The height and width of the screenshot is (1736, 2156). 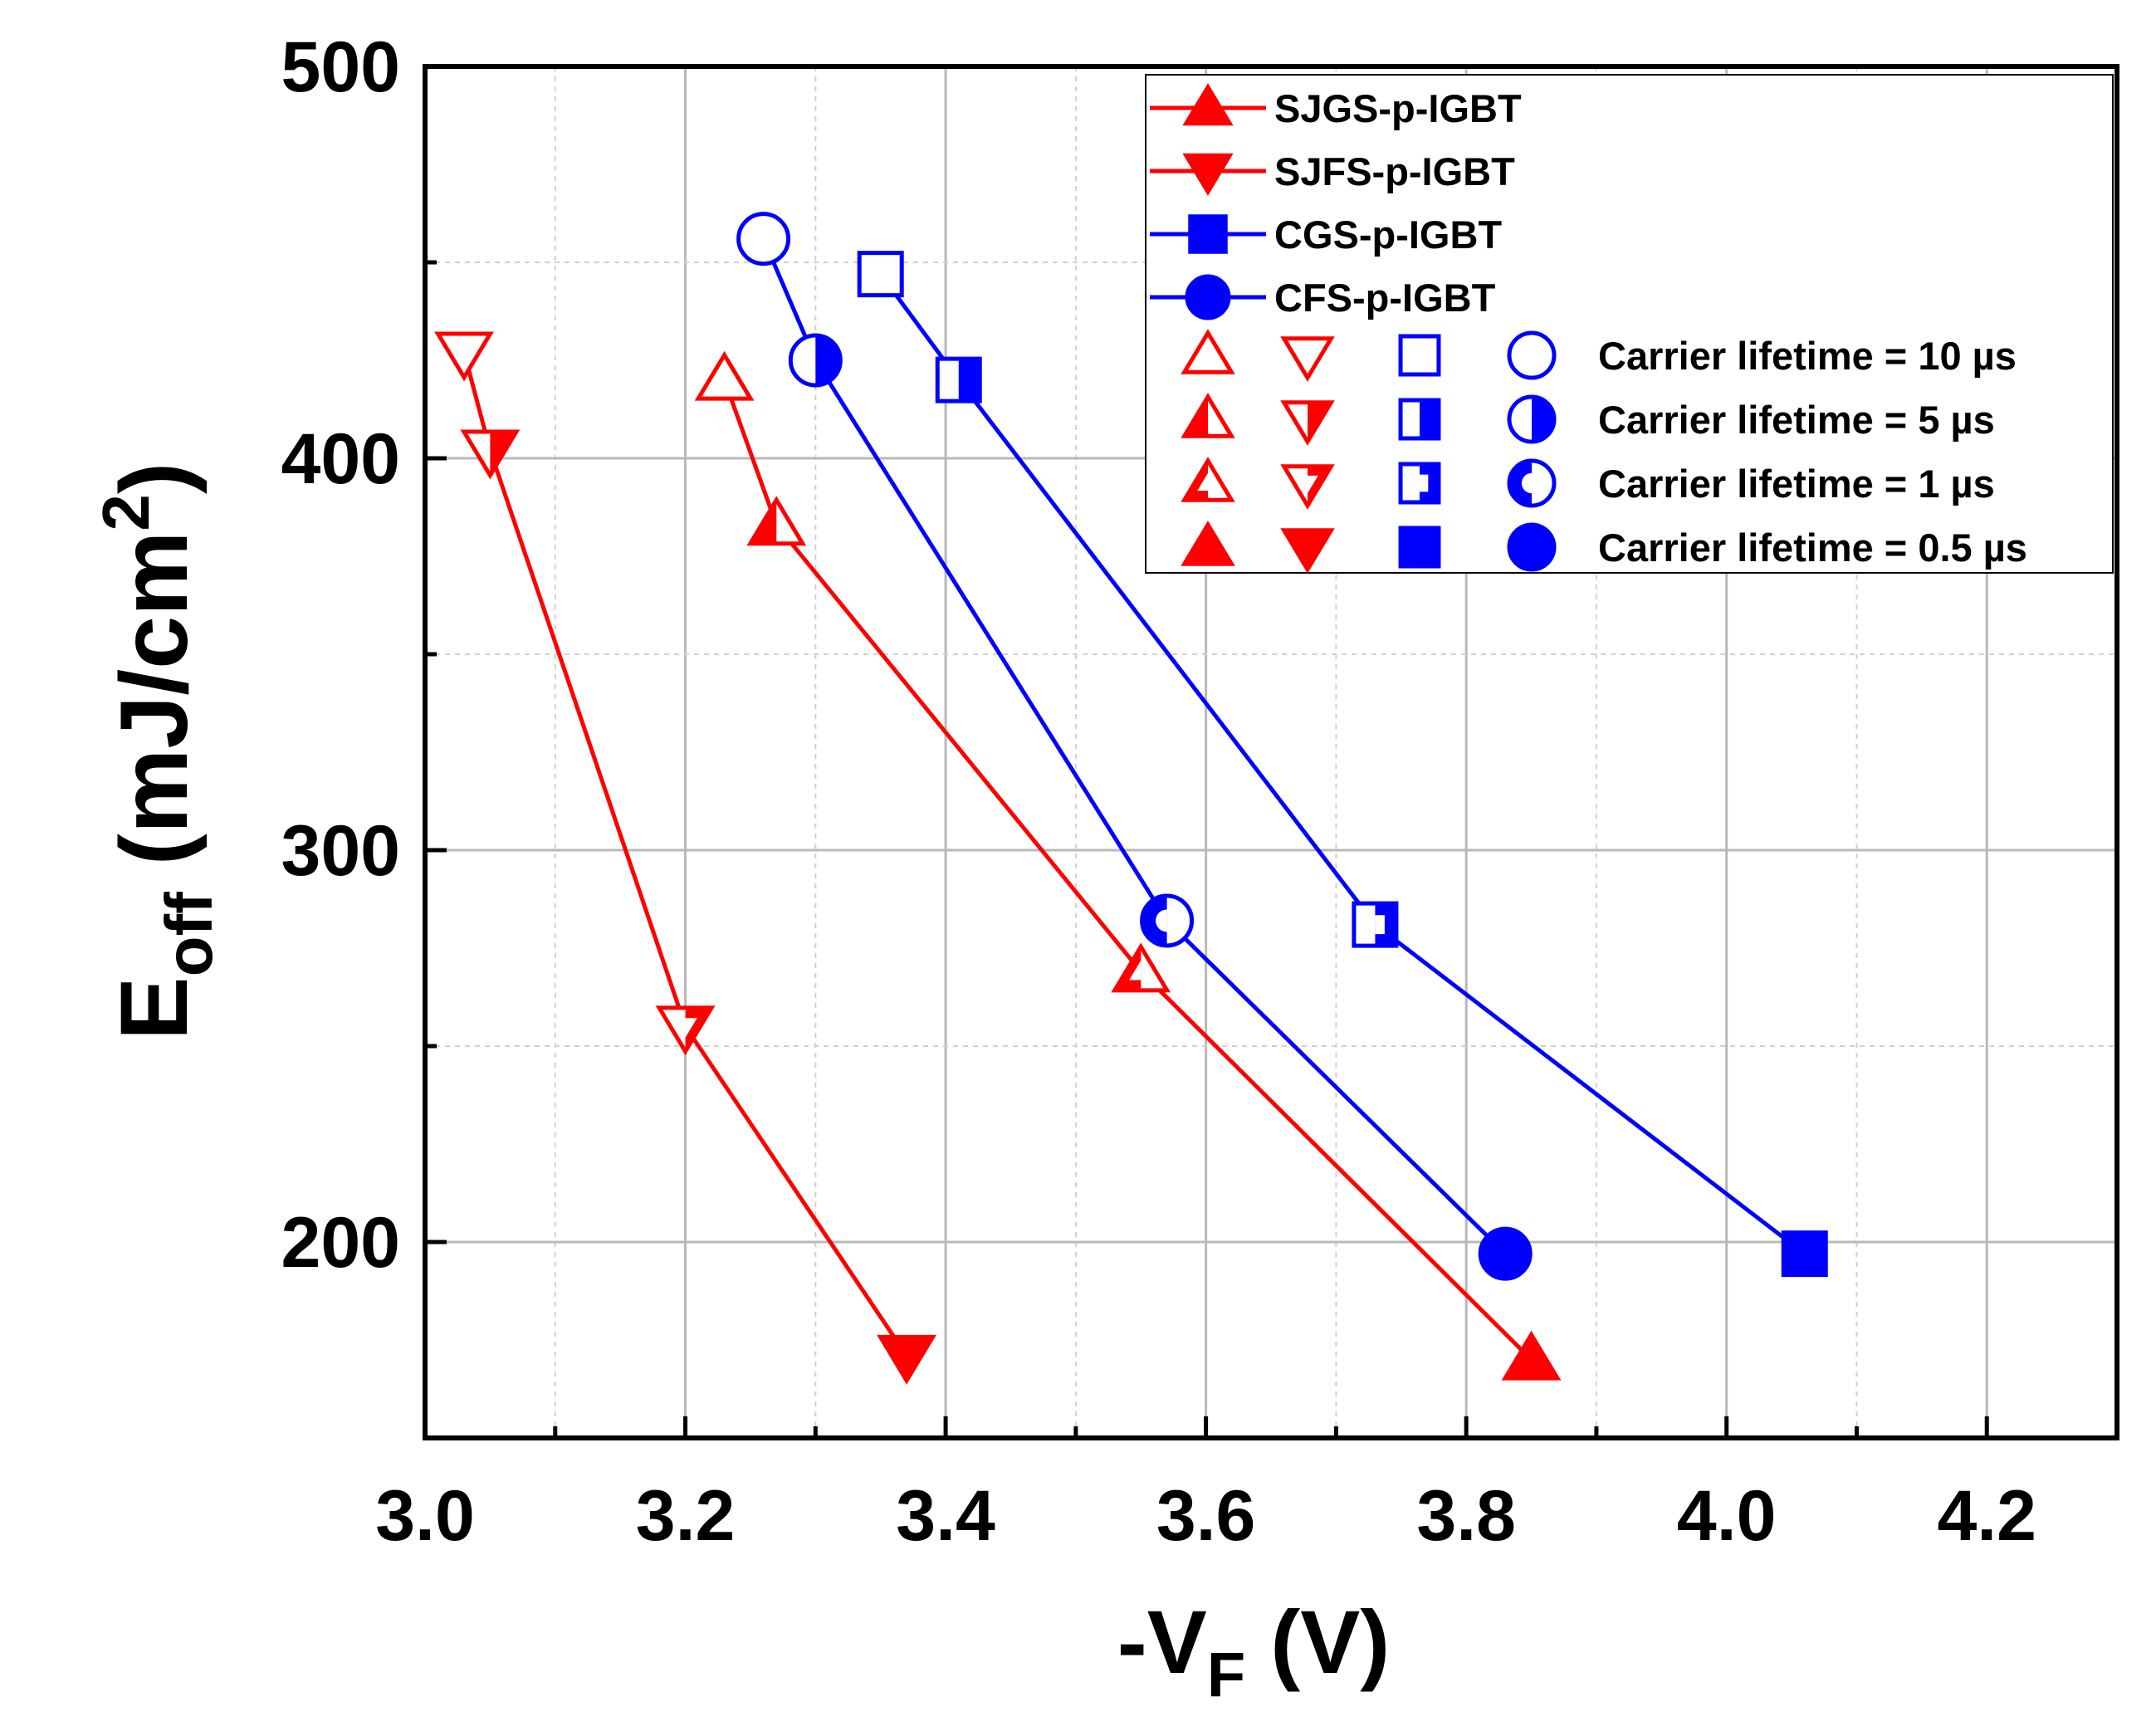 What do you see at coordinates (1987, 1516) in the screenshot?
I see `x-tick-label: 4.2` at bounding box center [1987, 1516].